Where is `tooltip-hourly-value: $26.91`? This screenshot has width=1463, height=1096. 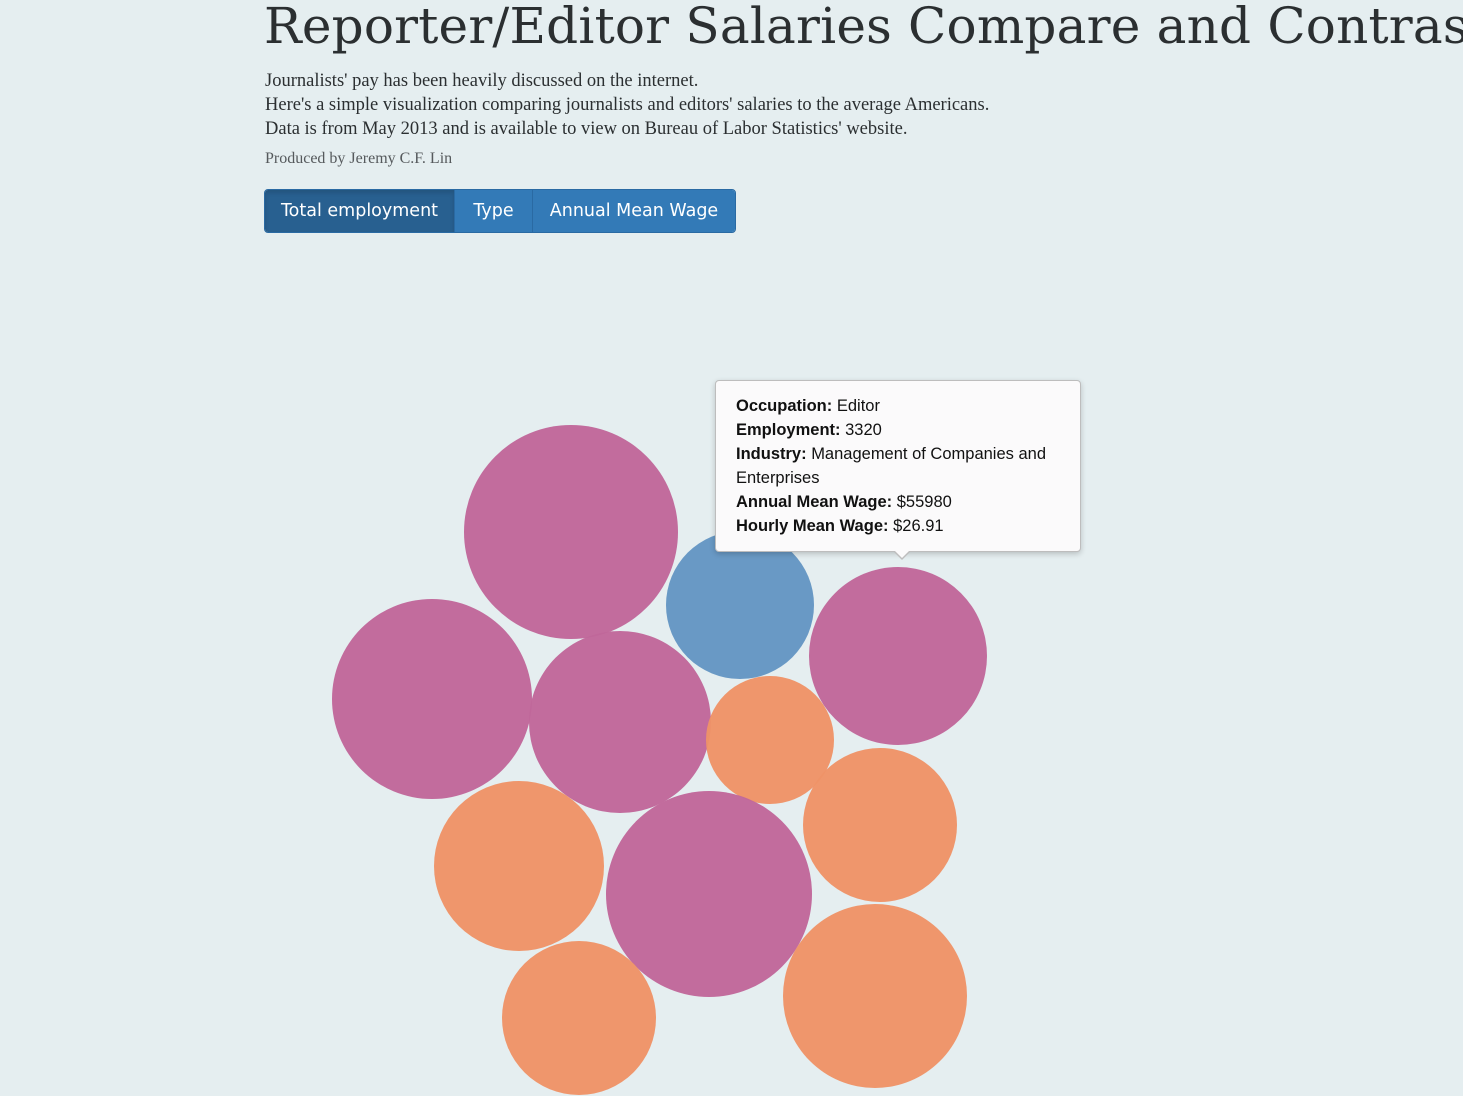
tooltip-hourly-value: $26.91 is located at coordinates (918, 526).